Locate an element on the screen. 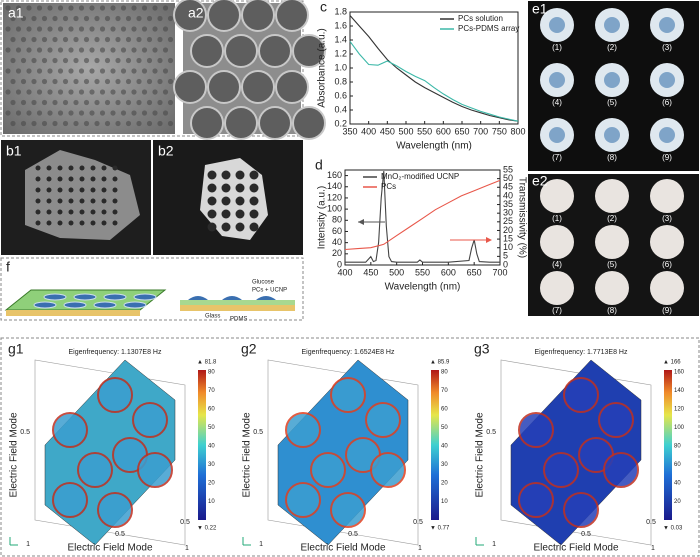  y-tick-label: 1.4 is located at coordinates (340, 39).